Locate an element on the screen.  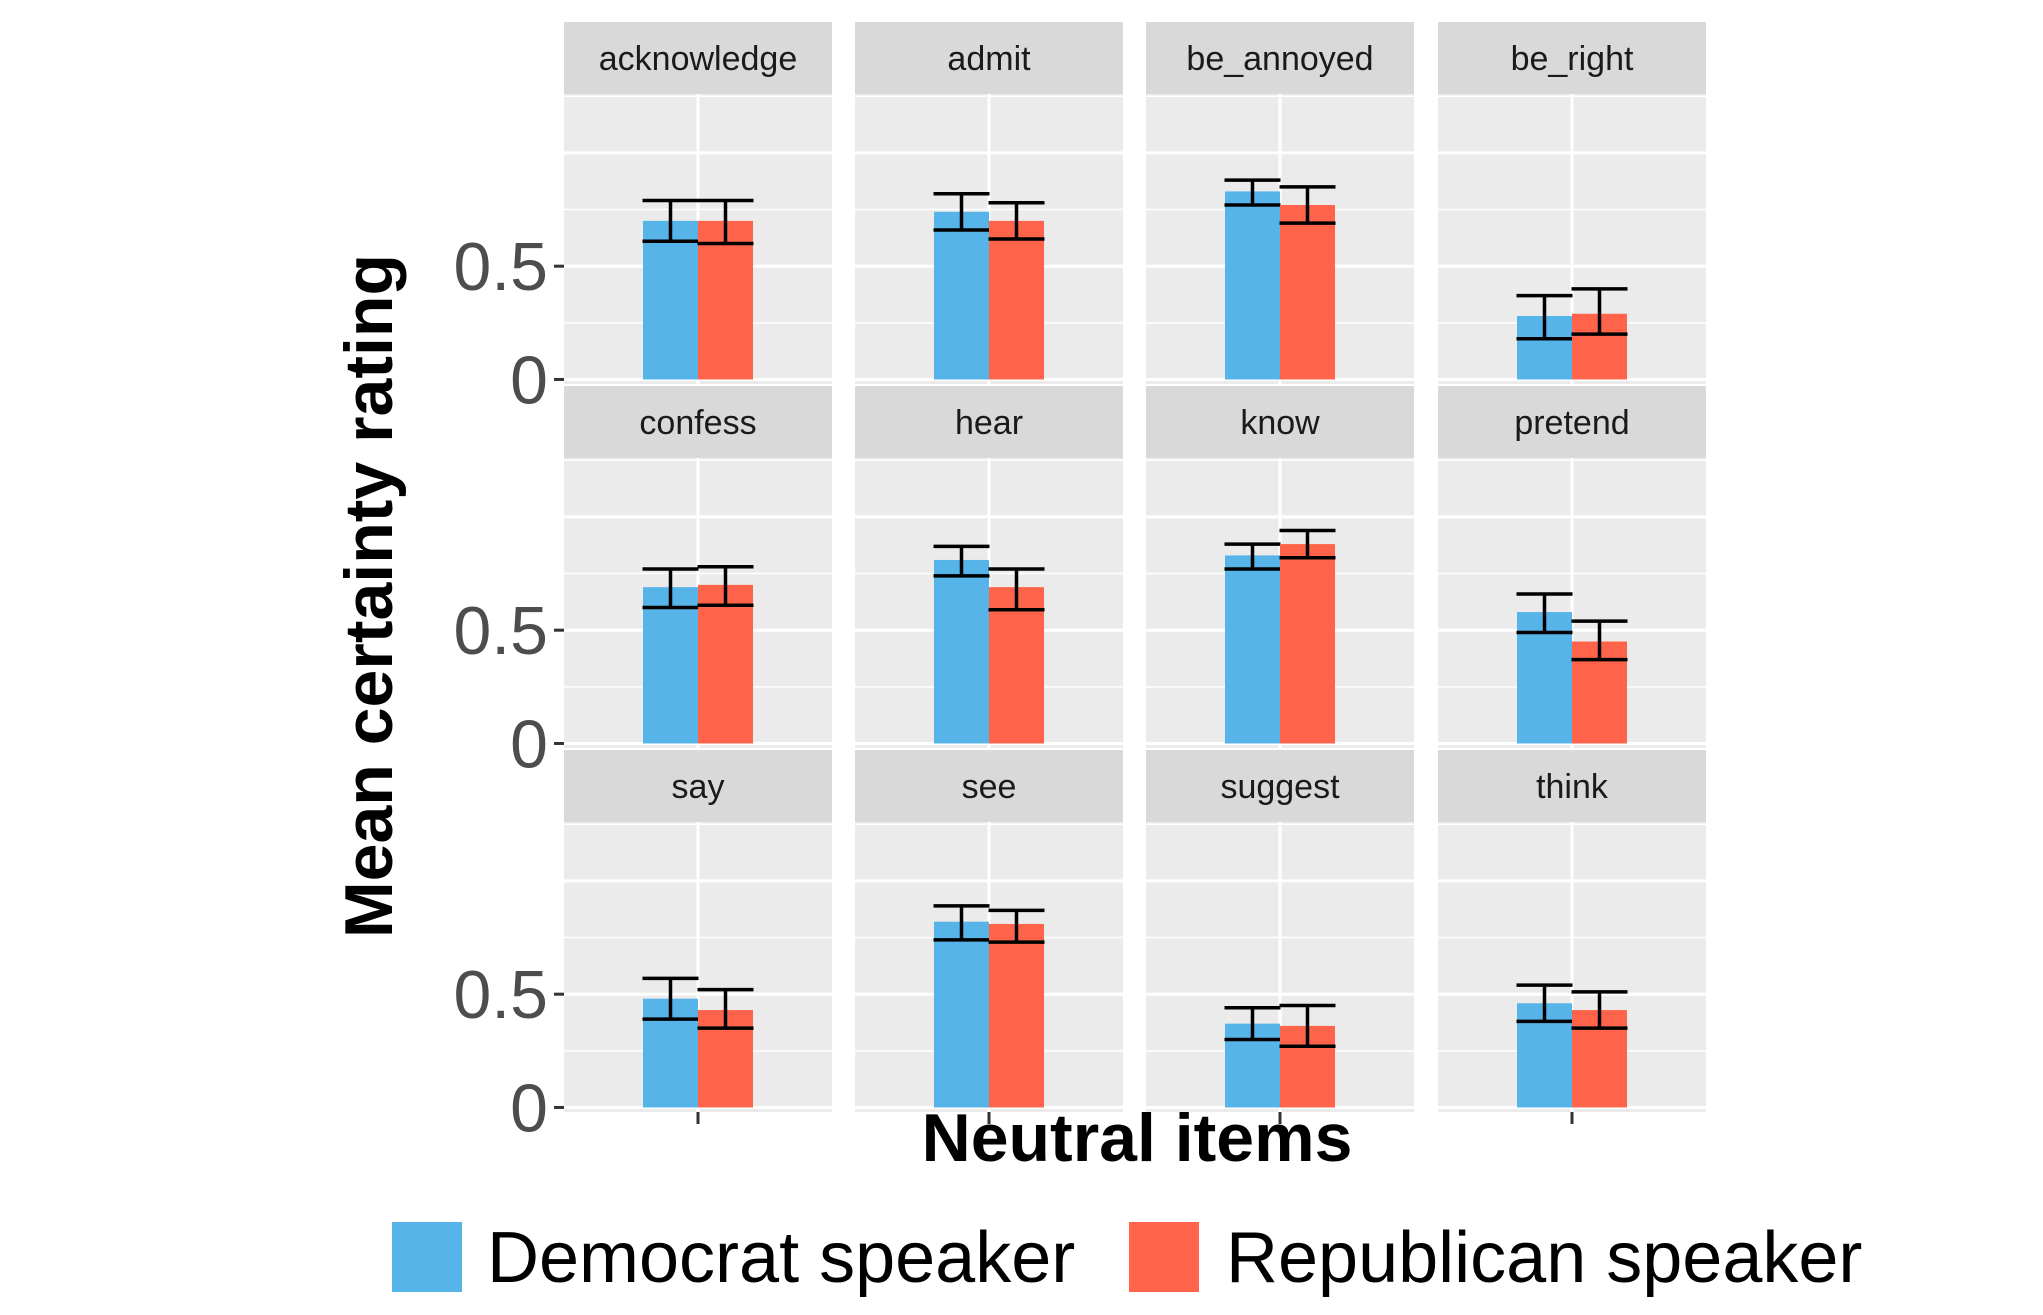
facet-panel-be_annoyed: be_annoyed is located at coordinates (1280, 203).